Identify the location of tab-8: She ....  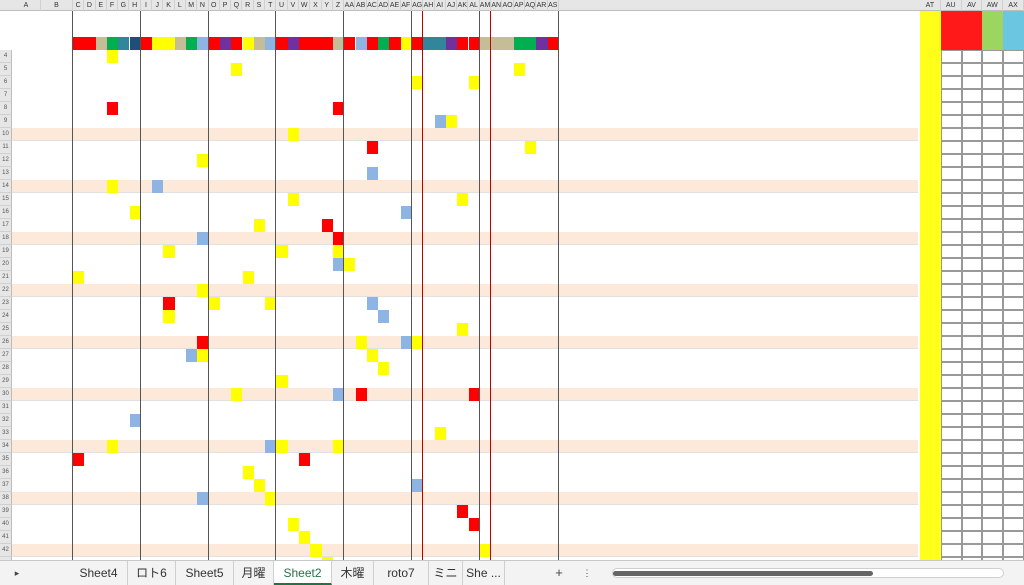
(484, 573).